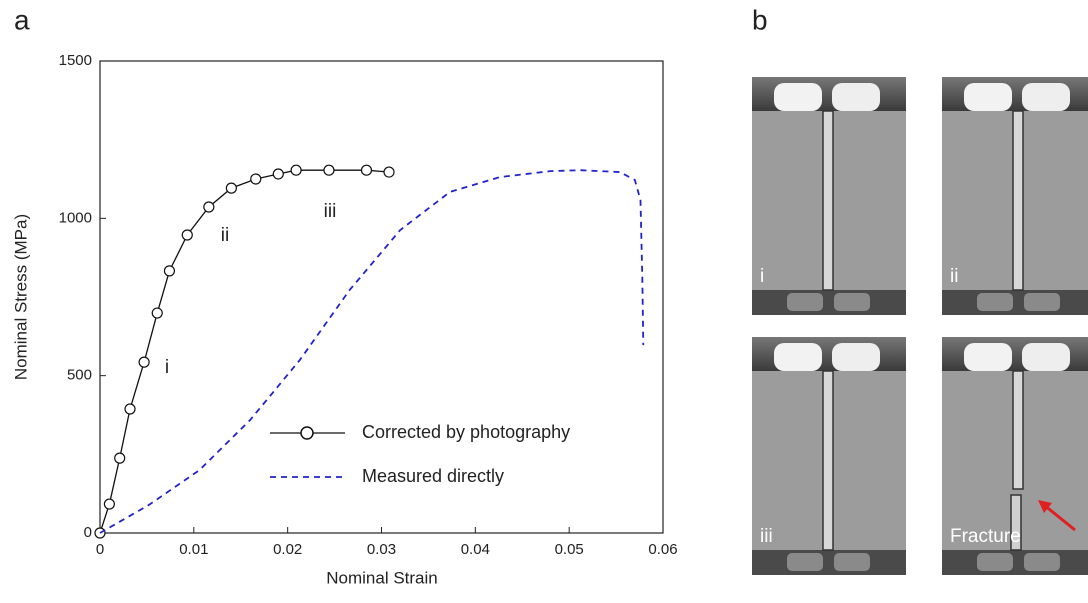  I want to click on x-axis-title: Nominal Strain, so click(382, 577).